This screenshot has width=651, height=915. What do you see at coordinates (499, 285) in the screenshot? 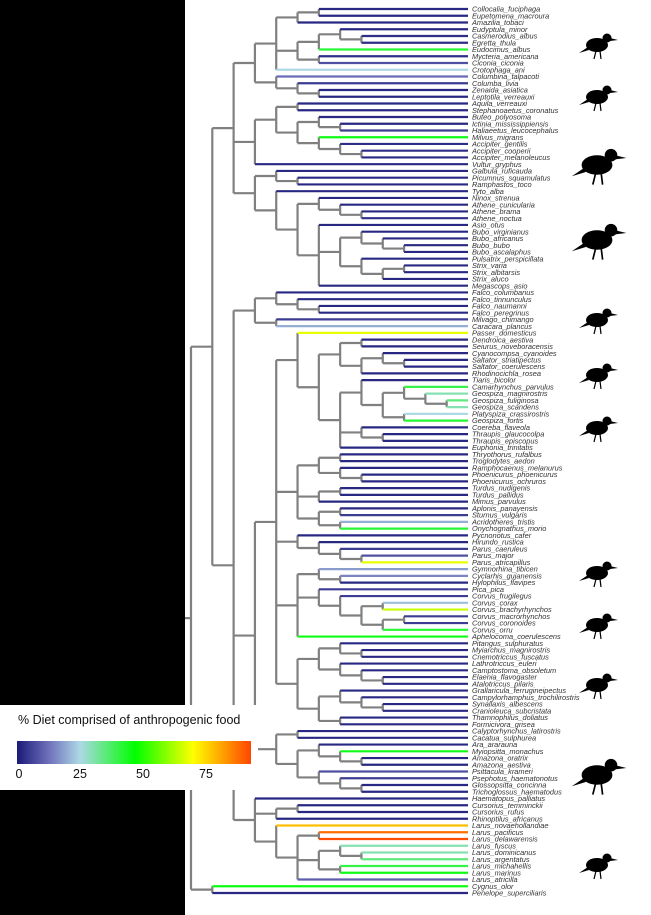
I see `tip-label: Megascops_asio` at bounding box center [499, 285].